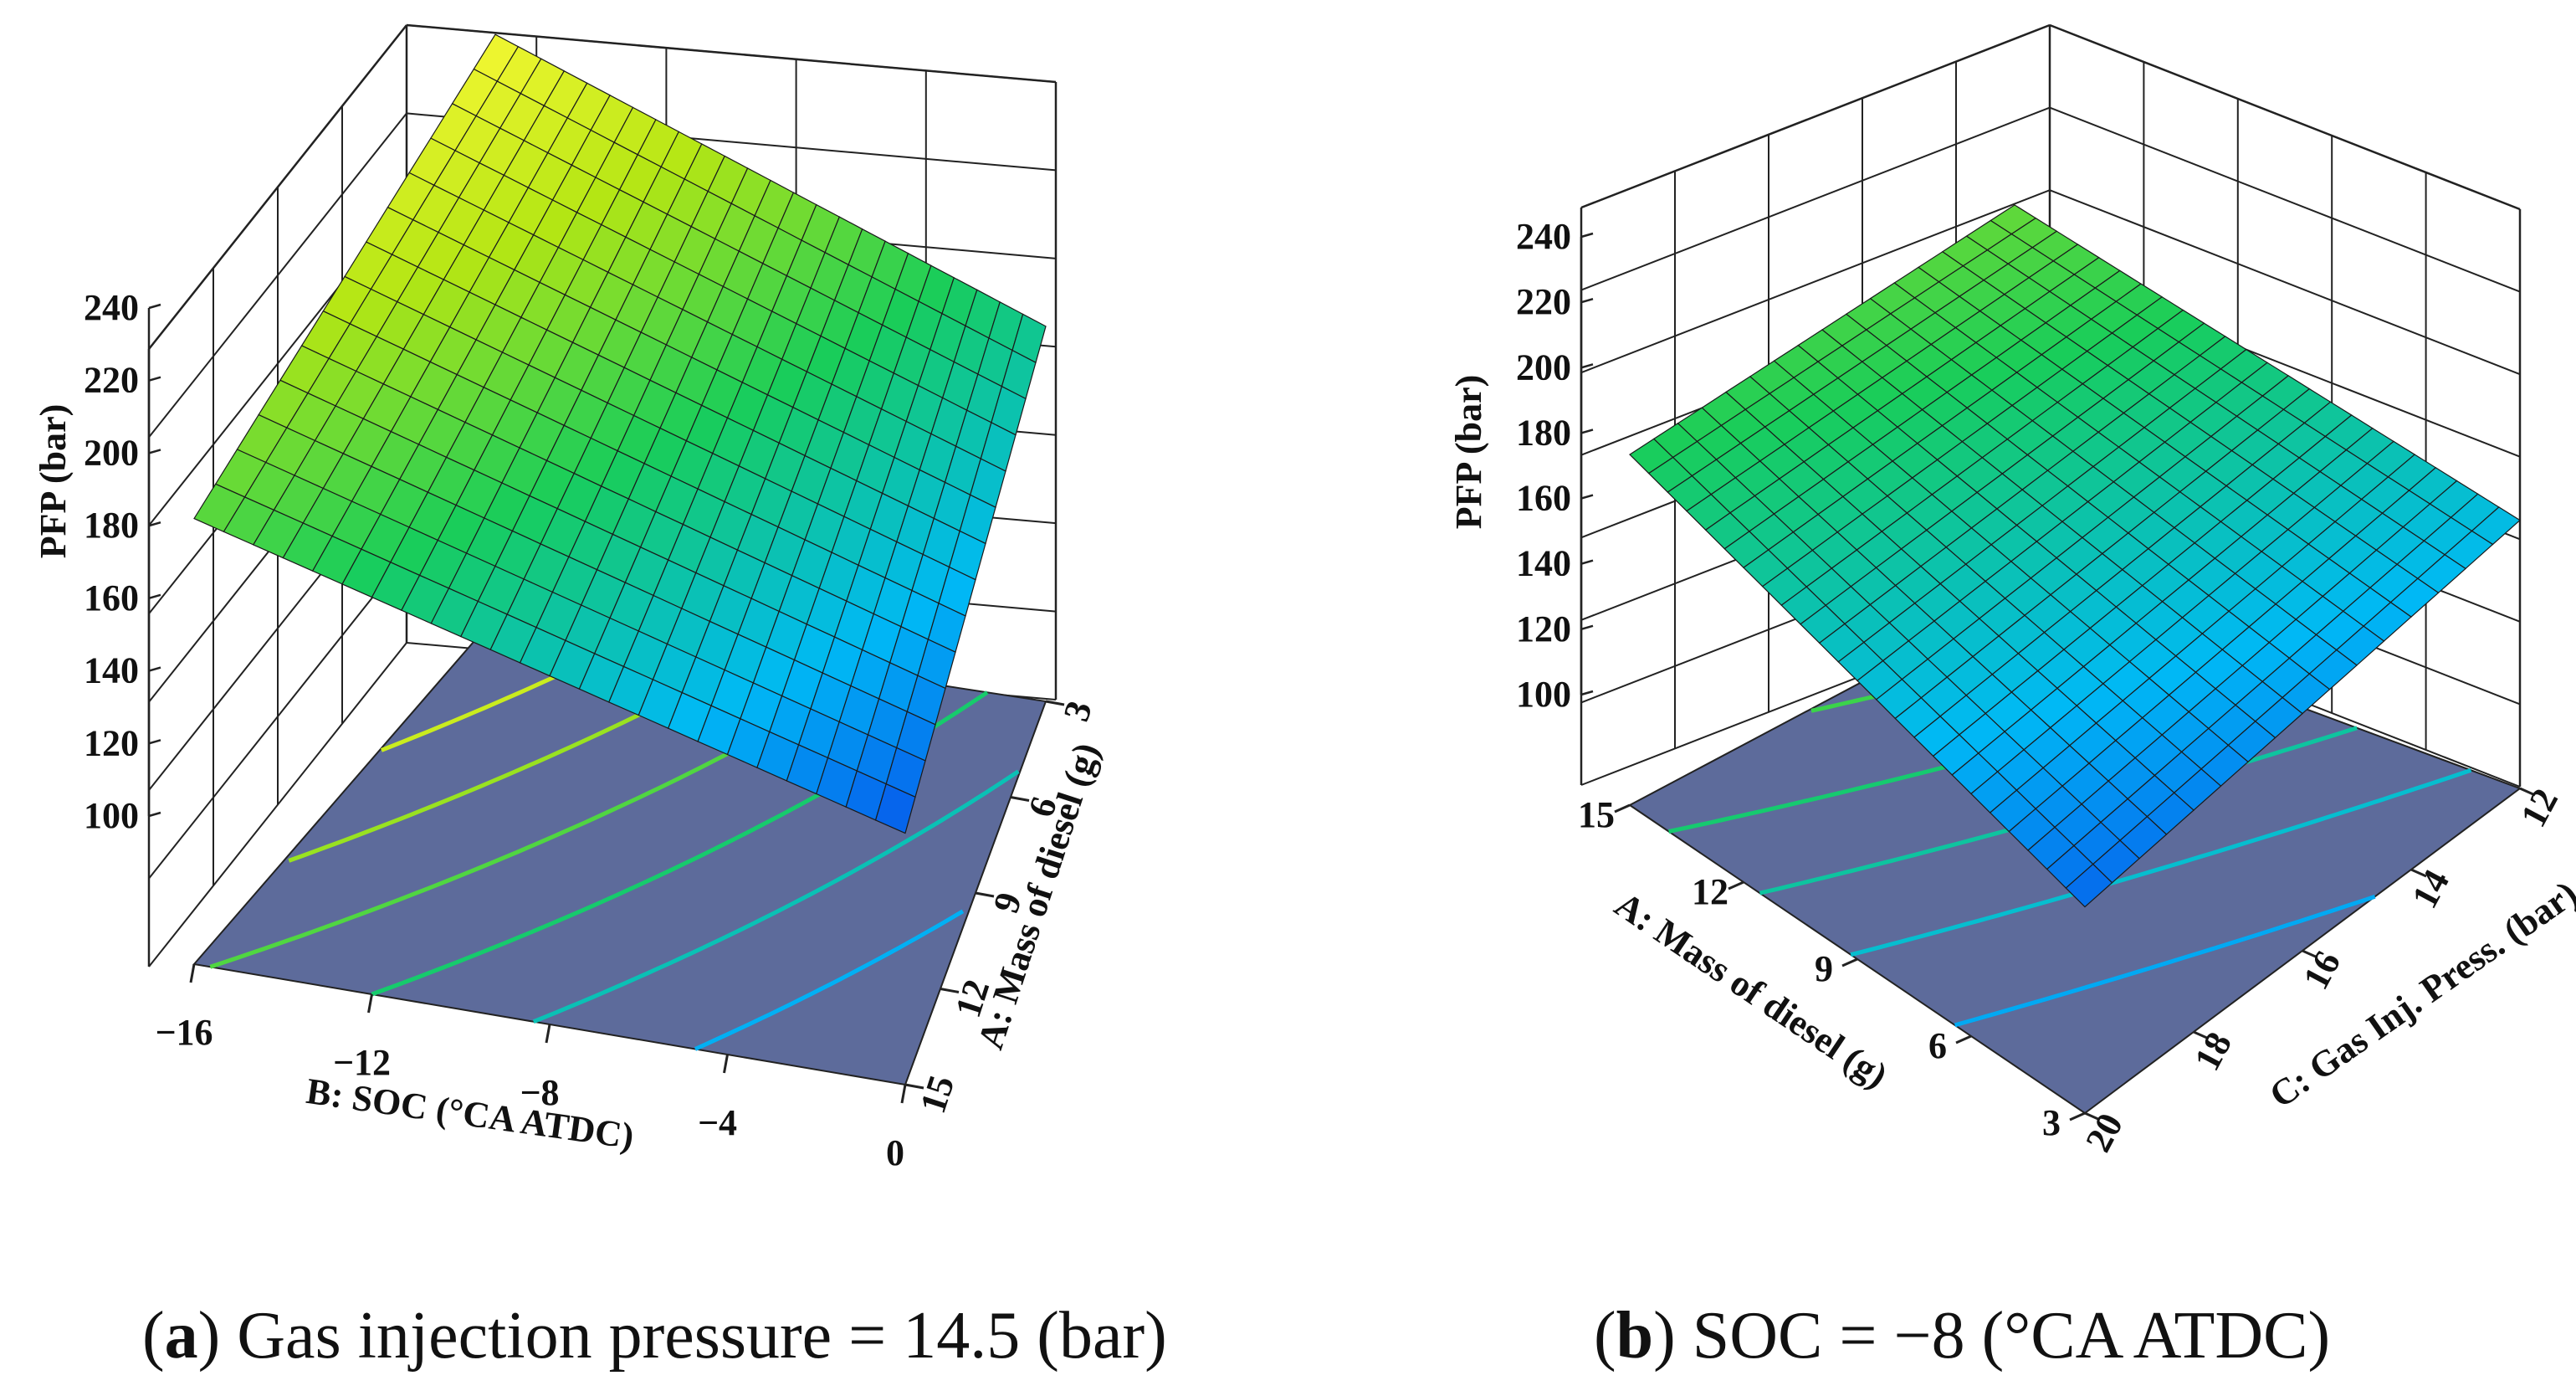  I want to click on x-tick-label: 15, so click(1597, 815).